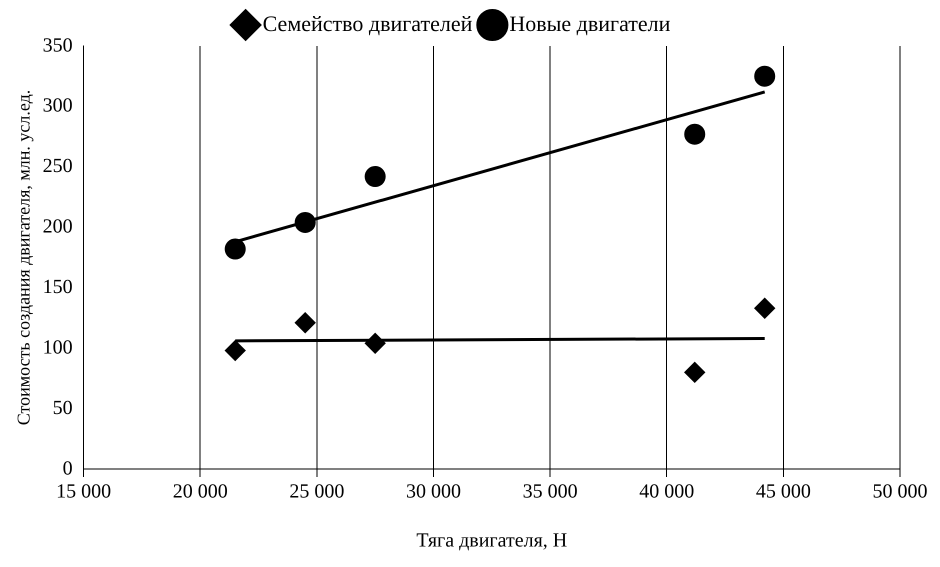  What do you see at coordinates (67, 468) in the screenshot?
I see `y-tick-label: 0` at bounding box center [67, 468].